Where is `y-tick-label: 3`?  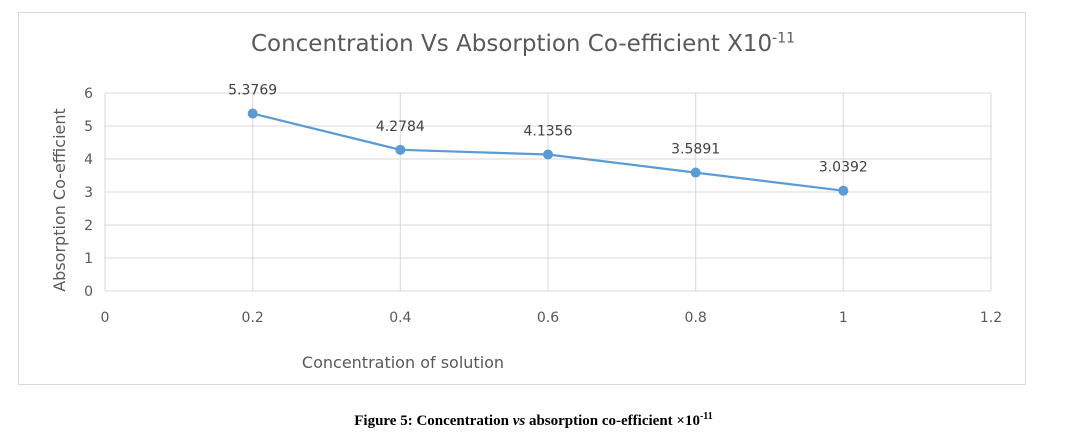 y-tick-label: 3 is located at coordinates (88, 193).